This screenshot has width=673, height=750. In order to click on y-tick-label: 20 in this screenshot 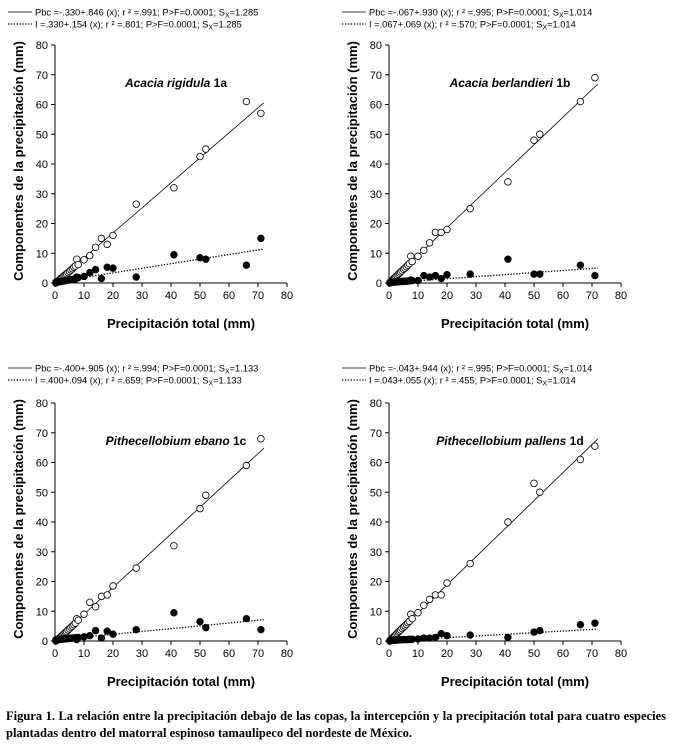, I will do `click(376, 583)`.